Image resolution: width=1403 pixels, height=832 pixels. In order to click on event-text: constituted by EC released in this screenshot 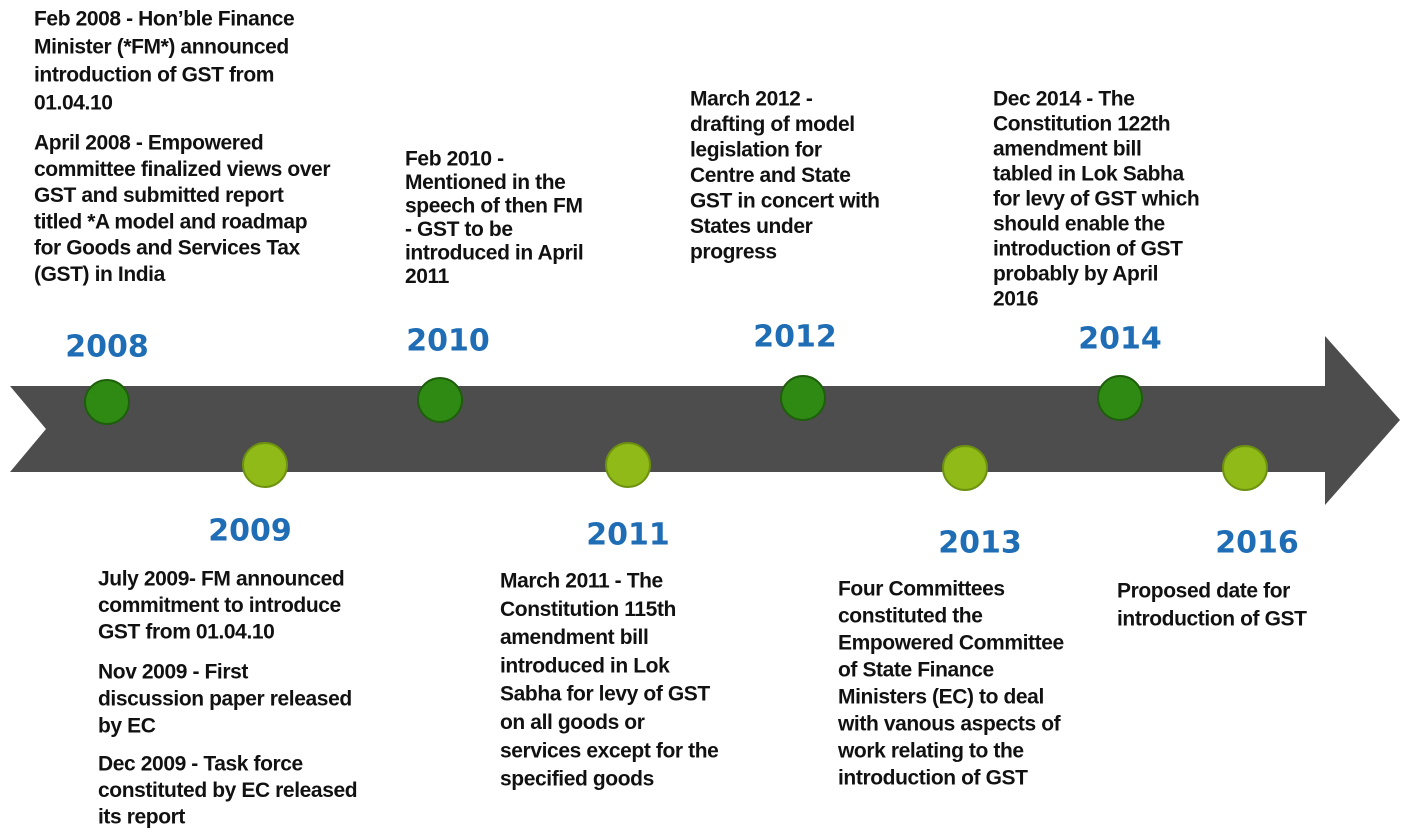, I will do `click(227, 790)`.